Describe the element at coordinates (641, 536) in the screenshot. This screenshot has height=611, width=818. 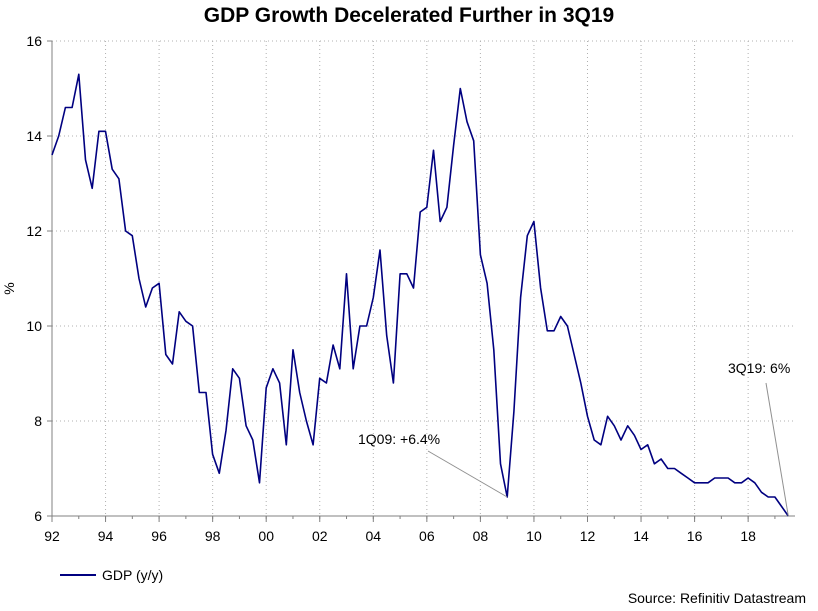
I see `x-tick-label: 14` at that location.